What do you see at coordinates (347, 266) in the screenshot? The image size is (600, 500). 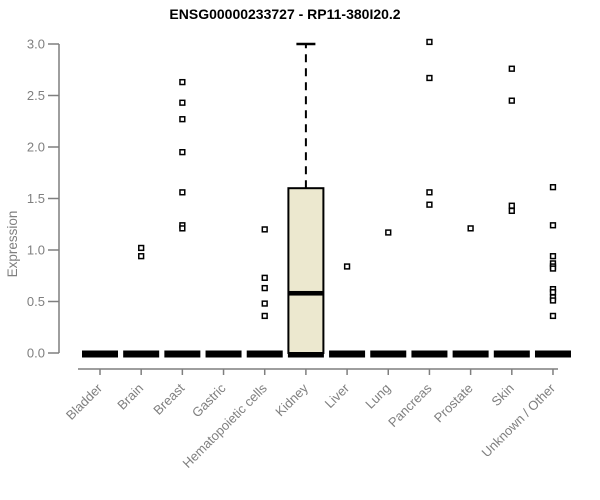 I see `outlier-point-liver` at bounding box center [347, 266].